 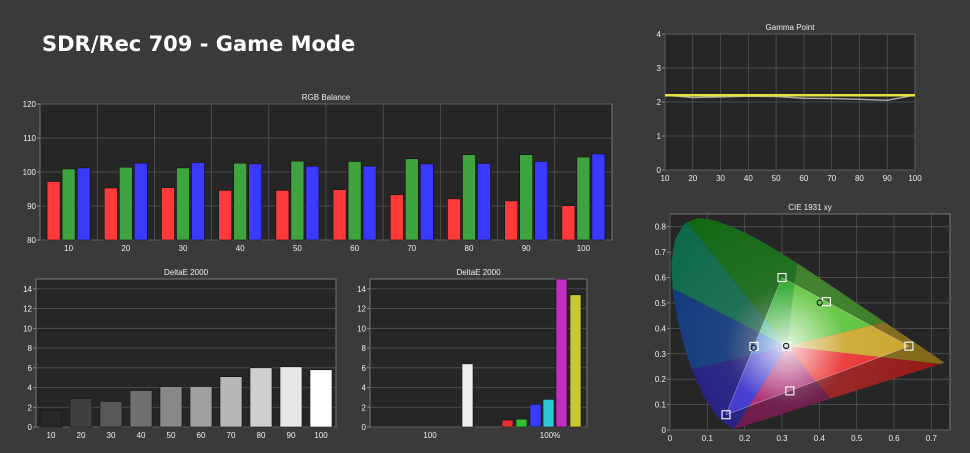 What do you see at coordinates (708, 438) in the screenshot?
I see `x-tick-label: 0.1` at bounding box center [708, 438].